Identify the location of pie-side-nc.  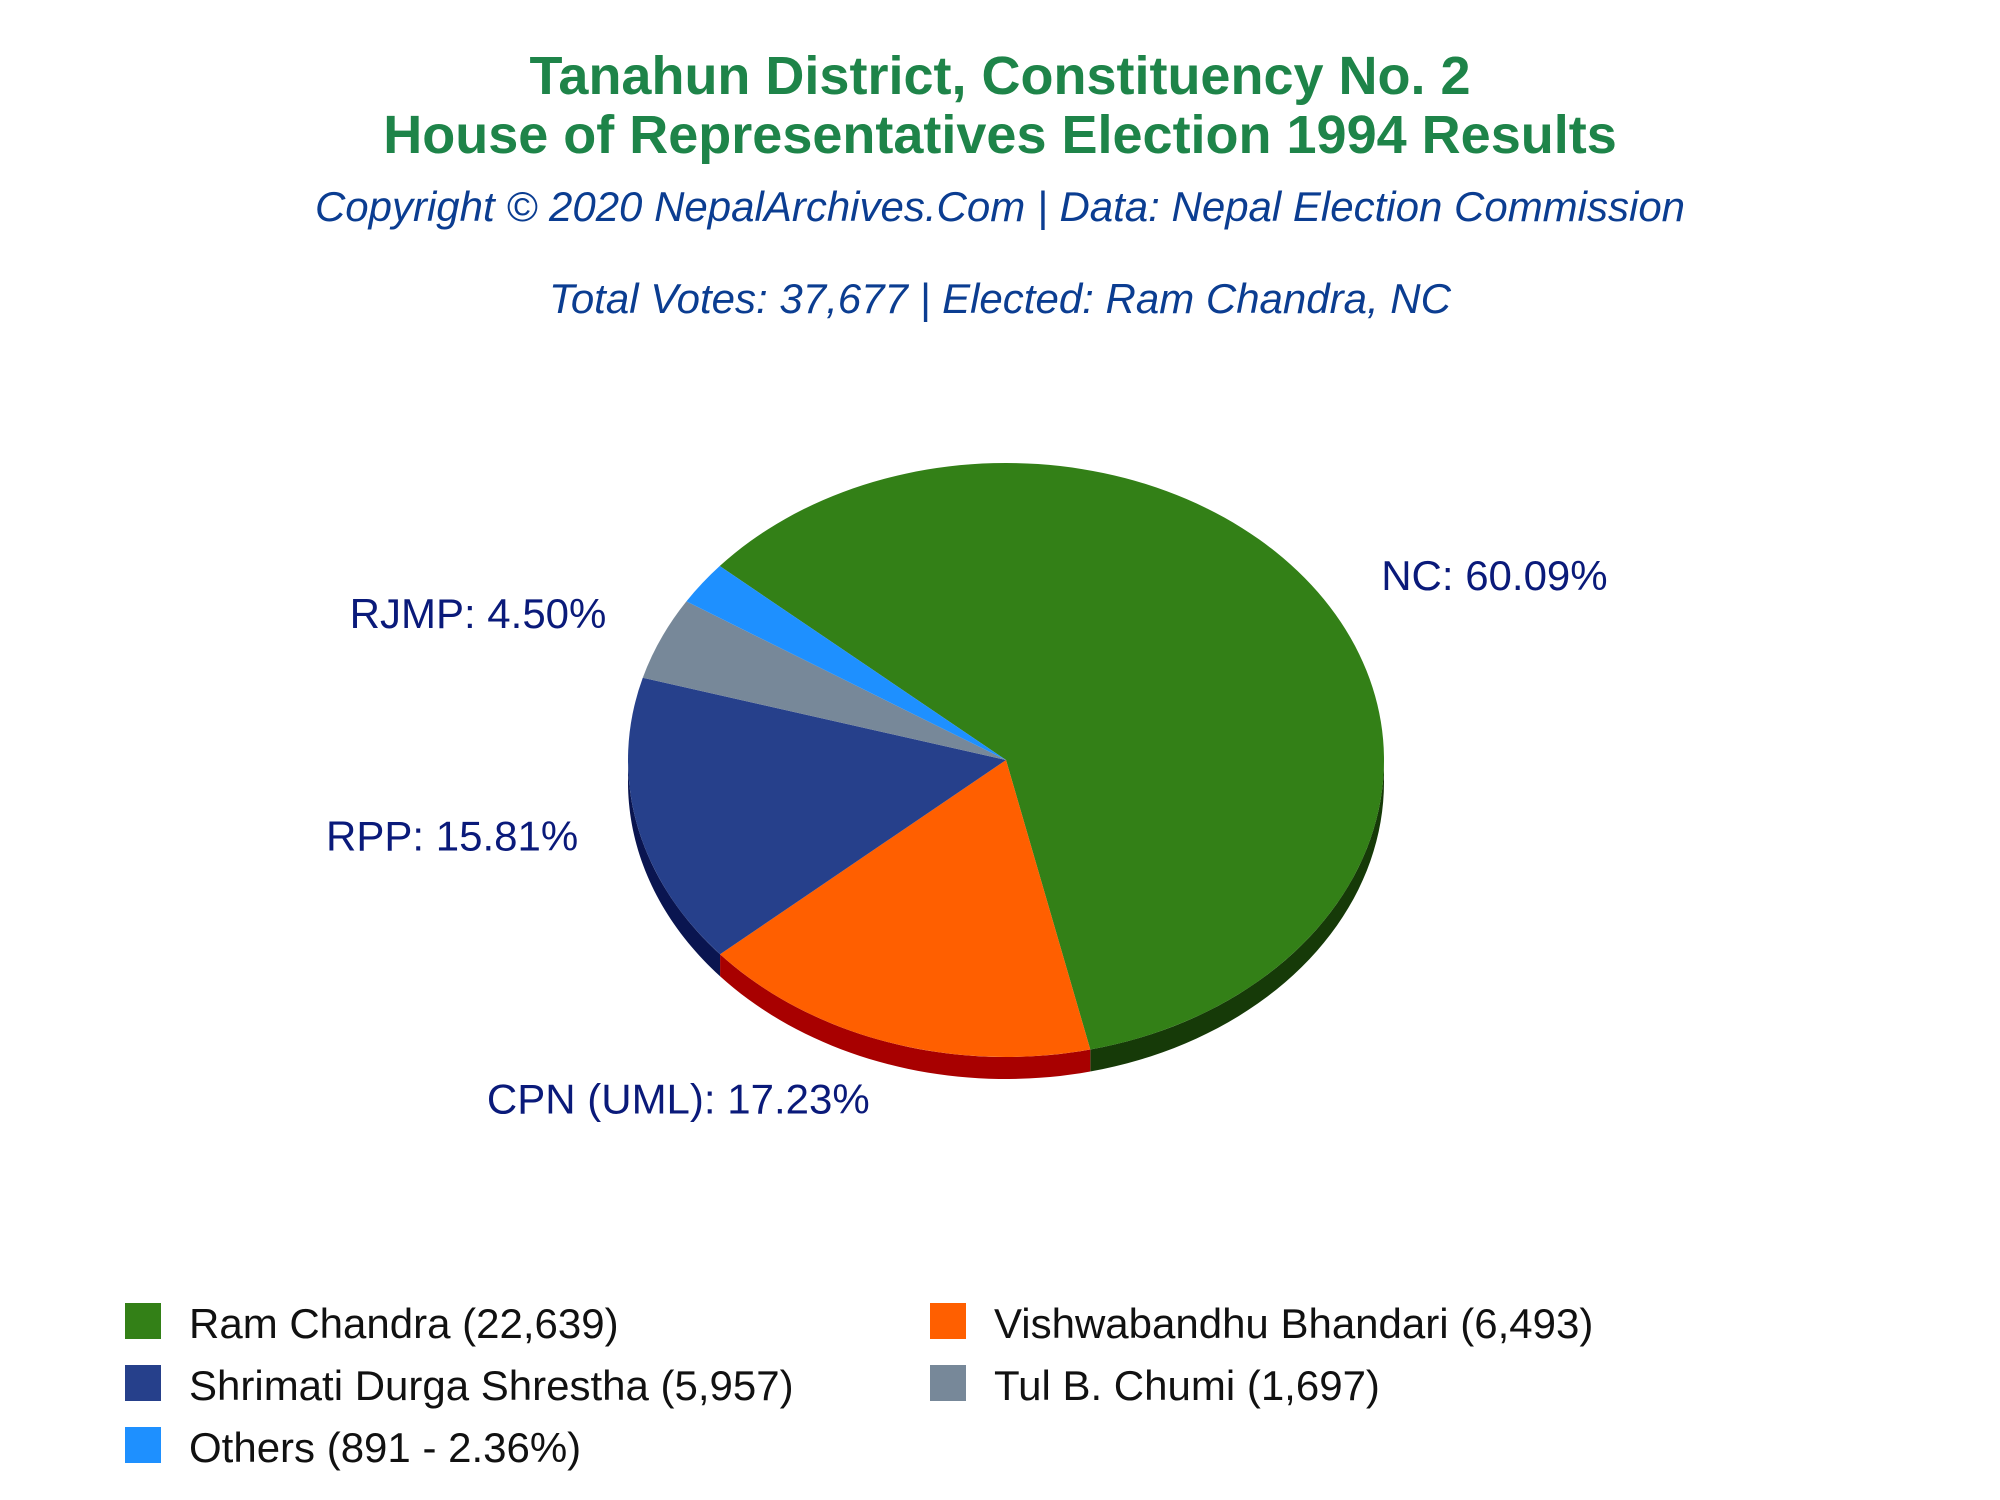
(1237, 916).